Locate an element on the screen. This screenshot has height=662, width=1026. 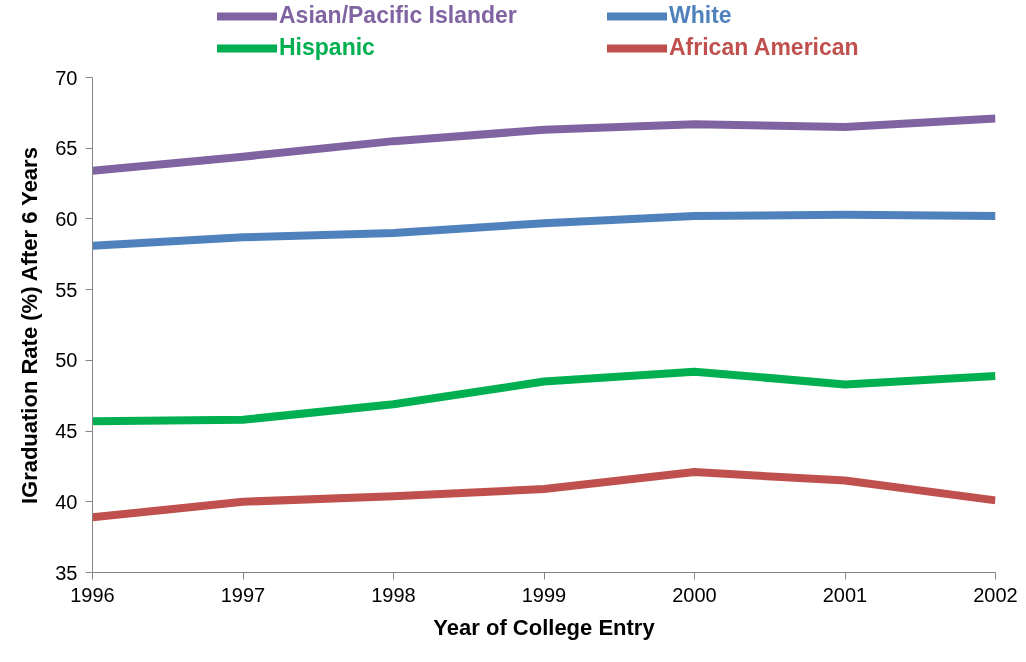
y-tick-label: 50 is located at coordinates (66, 360).